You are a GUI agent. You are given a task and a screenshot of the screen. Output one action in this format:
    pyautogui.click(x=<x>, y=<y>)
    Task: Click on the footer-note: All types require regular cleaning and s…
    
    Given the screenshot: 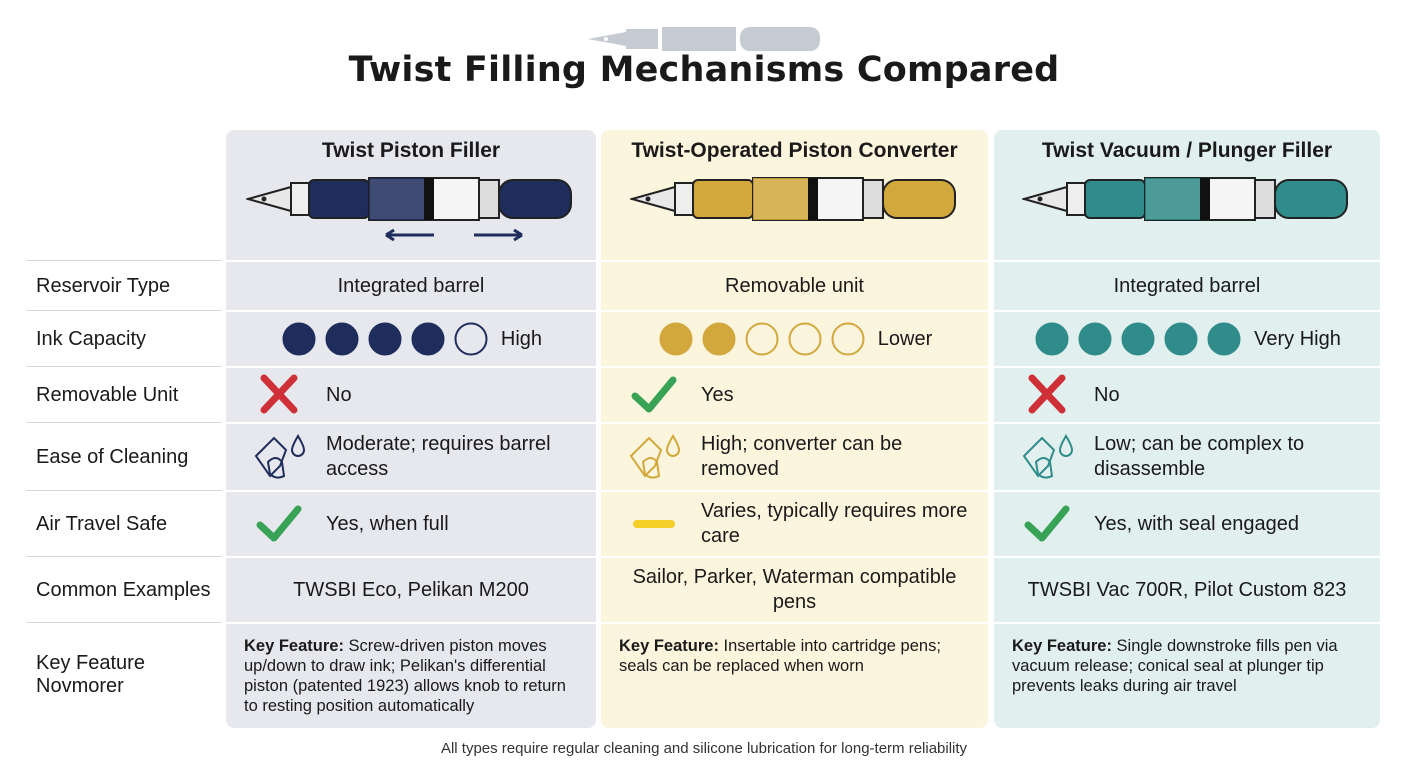 What is the action you would take?
    pyautogui.click(x=704, y=748)
    